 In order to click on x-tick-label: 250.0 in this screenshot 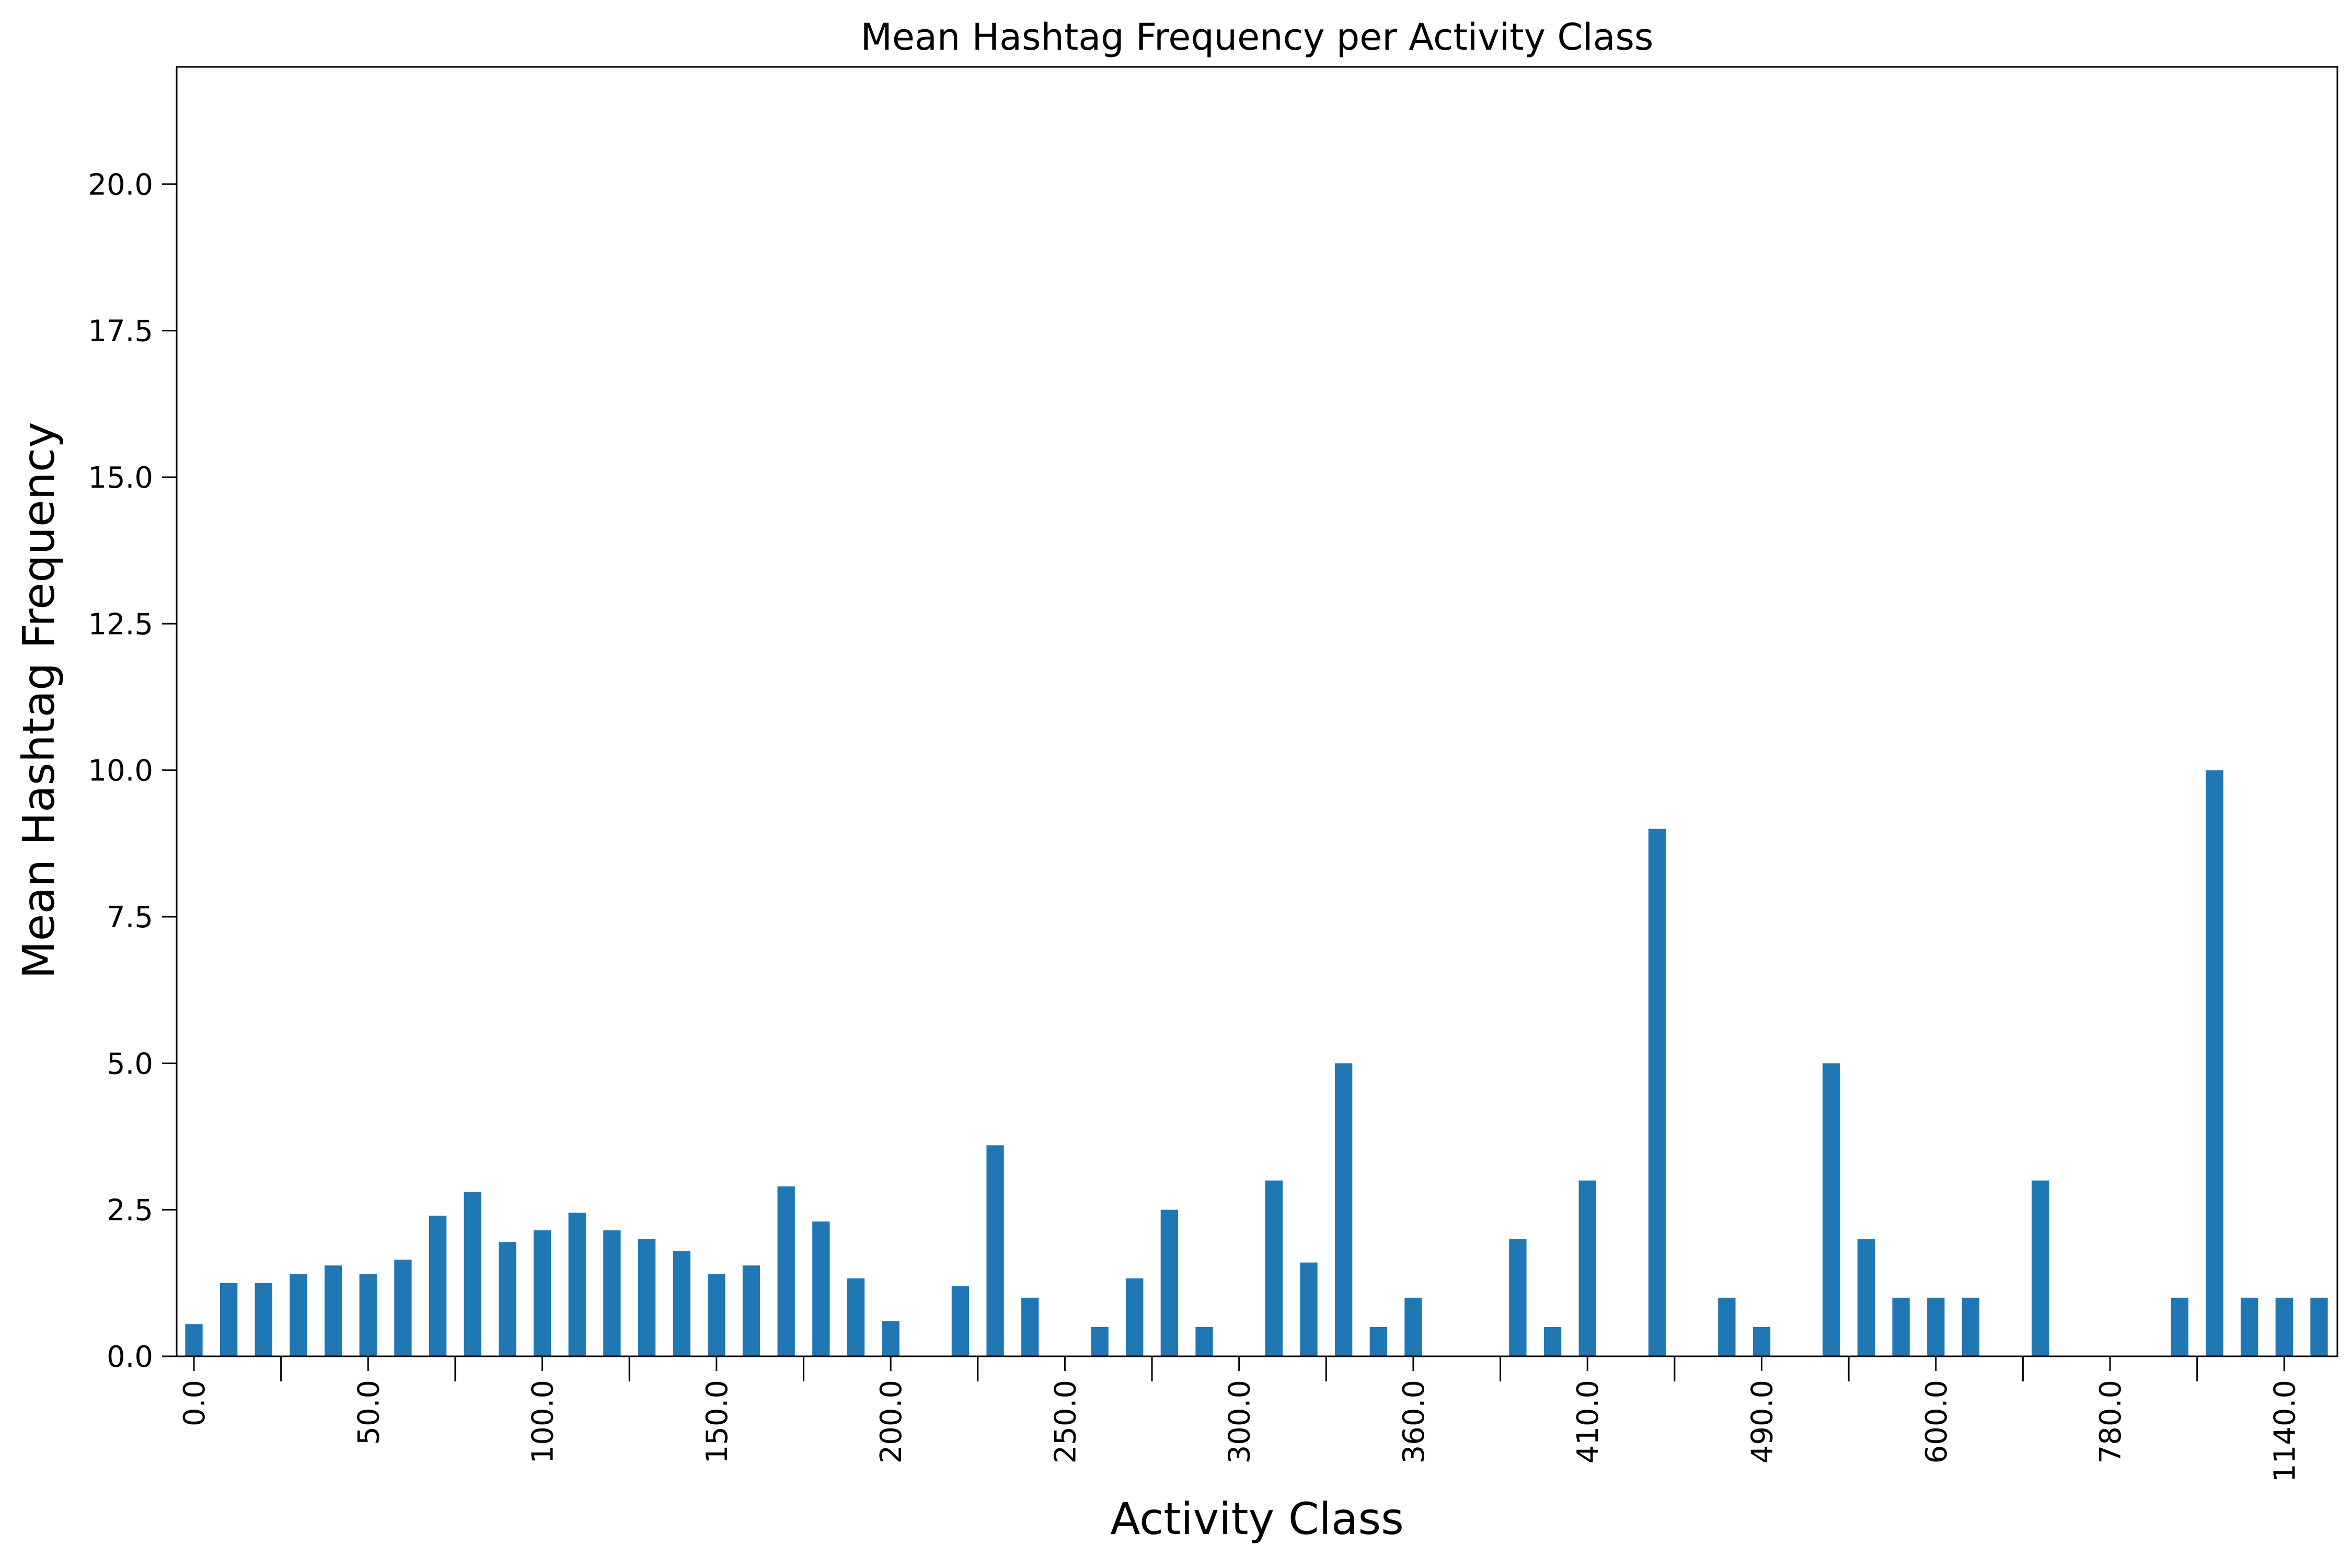, I will do `click(1065, 1421)`.